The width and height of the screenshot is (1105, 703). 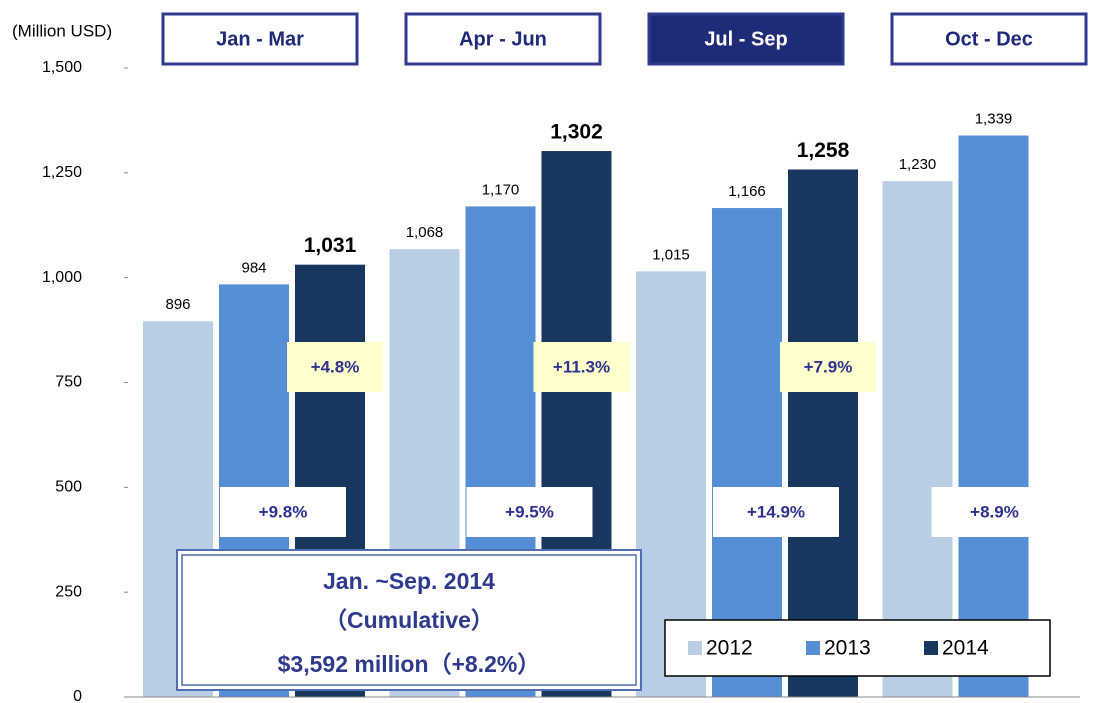 I want to click on cumulative-box, so click(x=409, y=620).